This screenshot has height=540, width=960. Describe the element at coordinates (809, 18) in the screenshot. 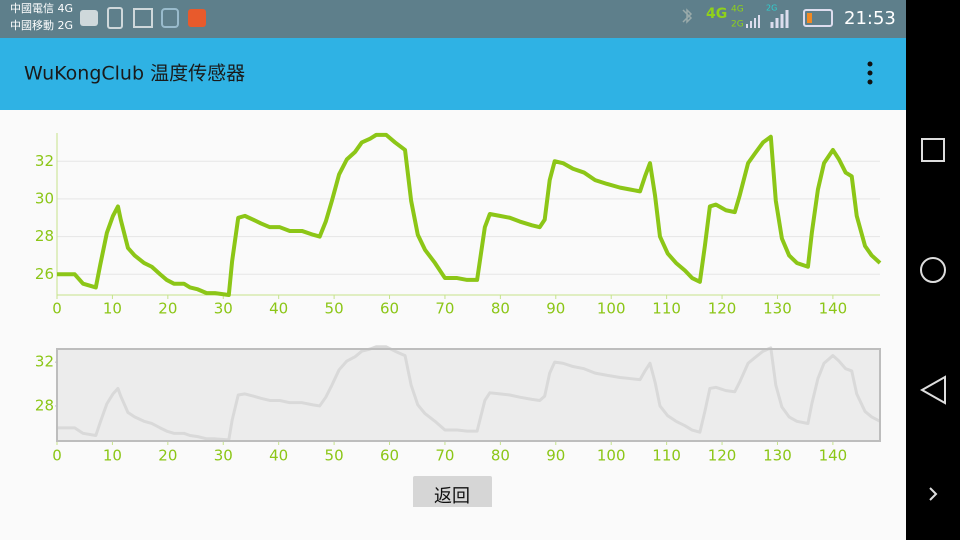

I see `battery-level` at that location.